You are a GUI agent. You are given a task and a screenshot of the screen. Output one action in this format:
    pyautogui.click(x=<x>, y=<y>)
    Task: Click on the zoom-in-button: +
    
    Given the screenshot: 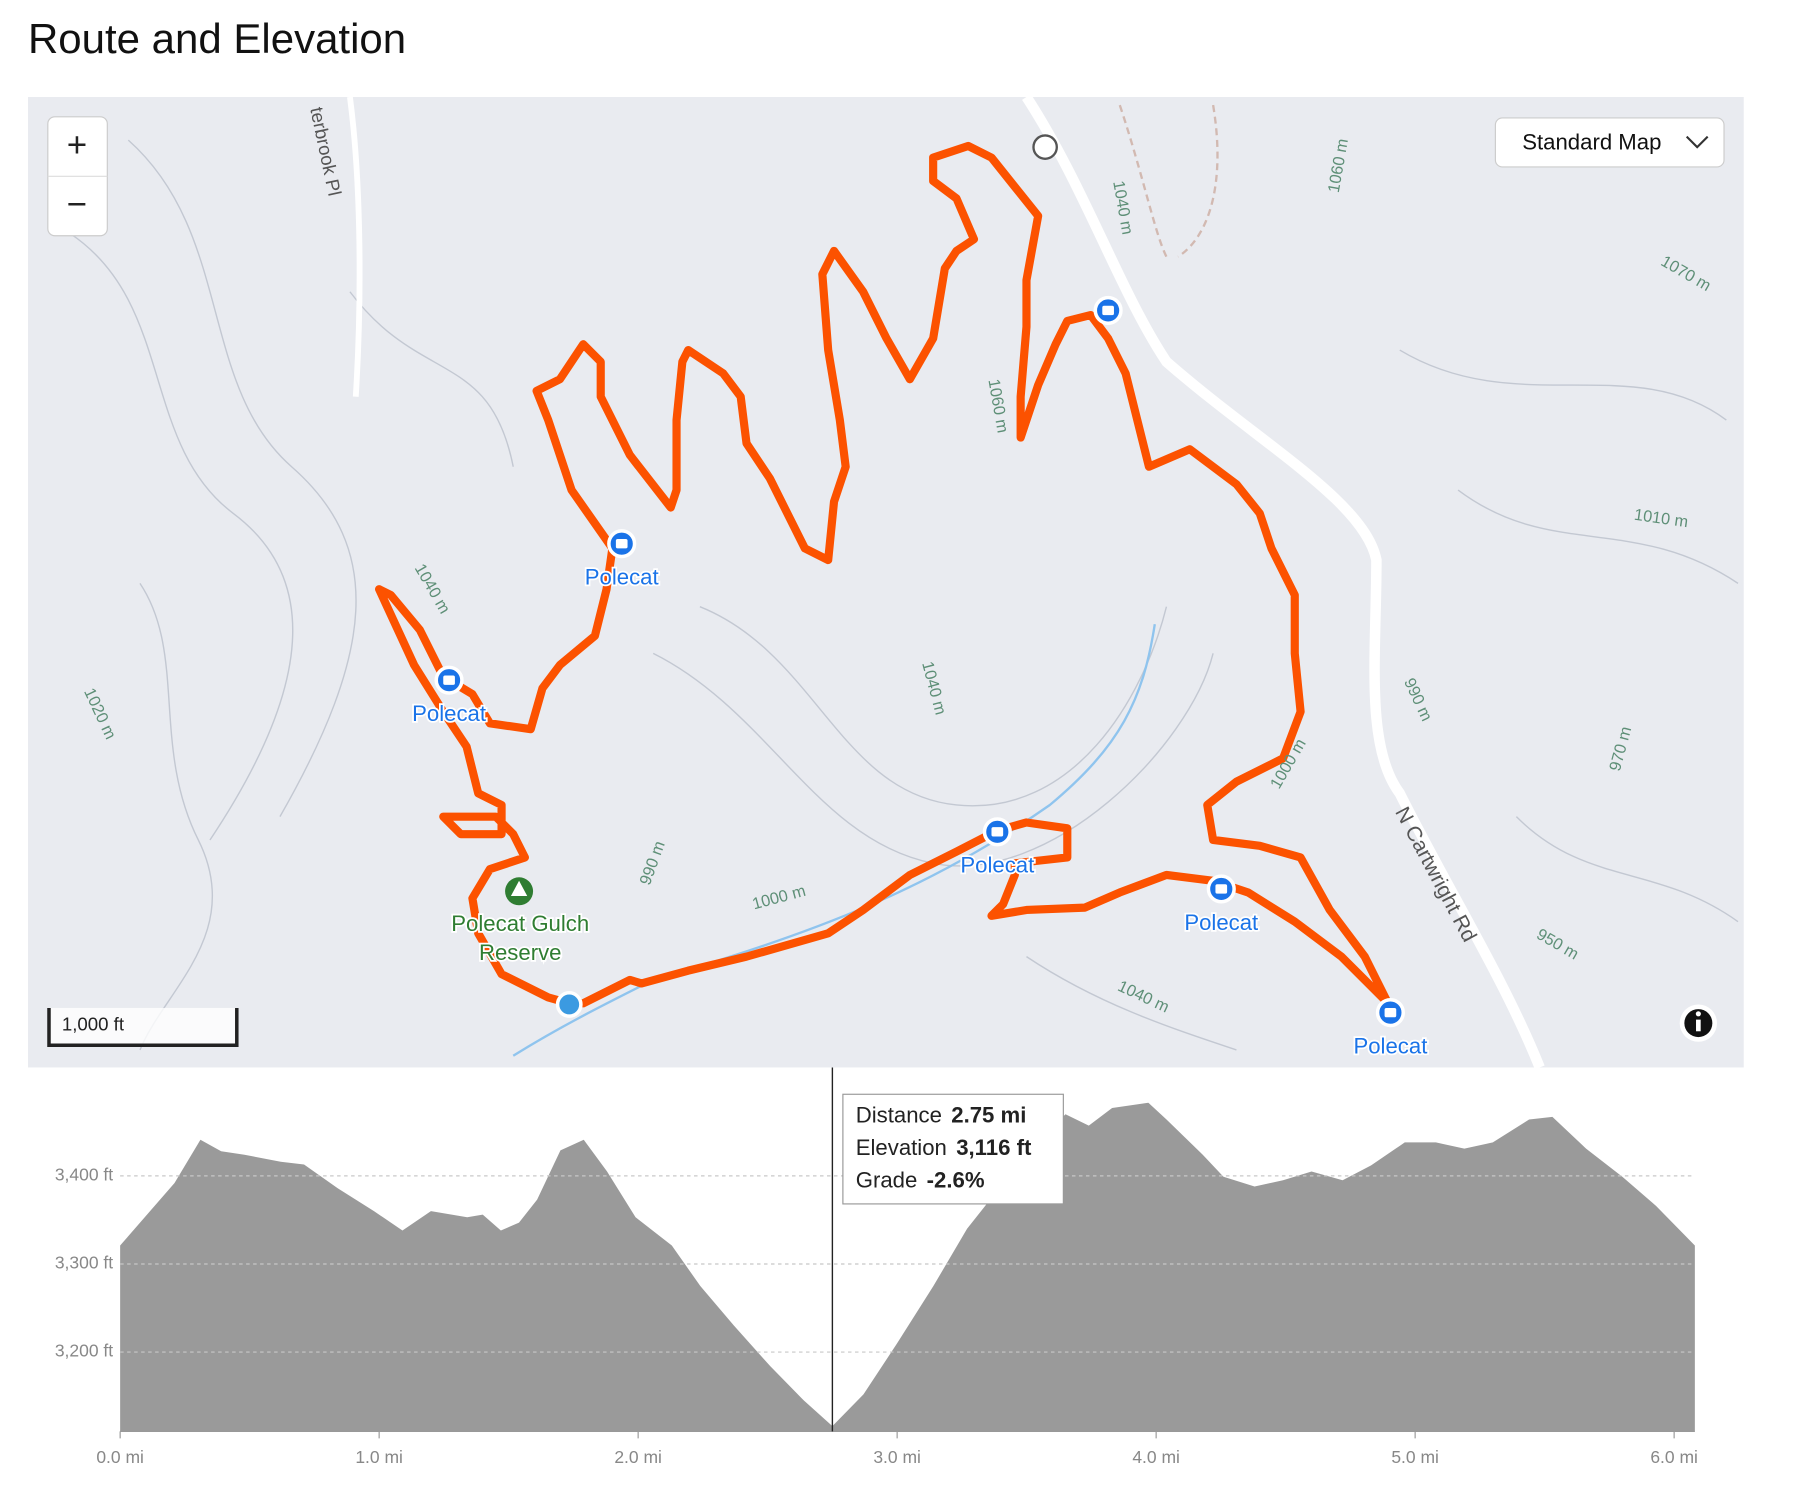 What is the action you would take?
    pyautogui.click(x=77, y=144)
    